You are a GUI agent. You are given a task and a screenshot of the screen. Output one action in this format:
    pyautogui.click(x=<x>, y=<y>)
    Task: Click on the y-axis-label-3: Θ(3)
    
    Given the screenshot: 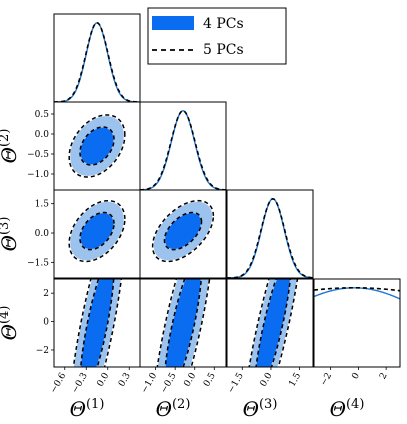 What is the action you would take?
    pyautogui.click(x=10, y=234)
    